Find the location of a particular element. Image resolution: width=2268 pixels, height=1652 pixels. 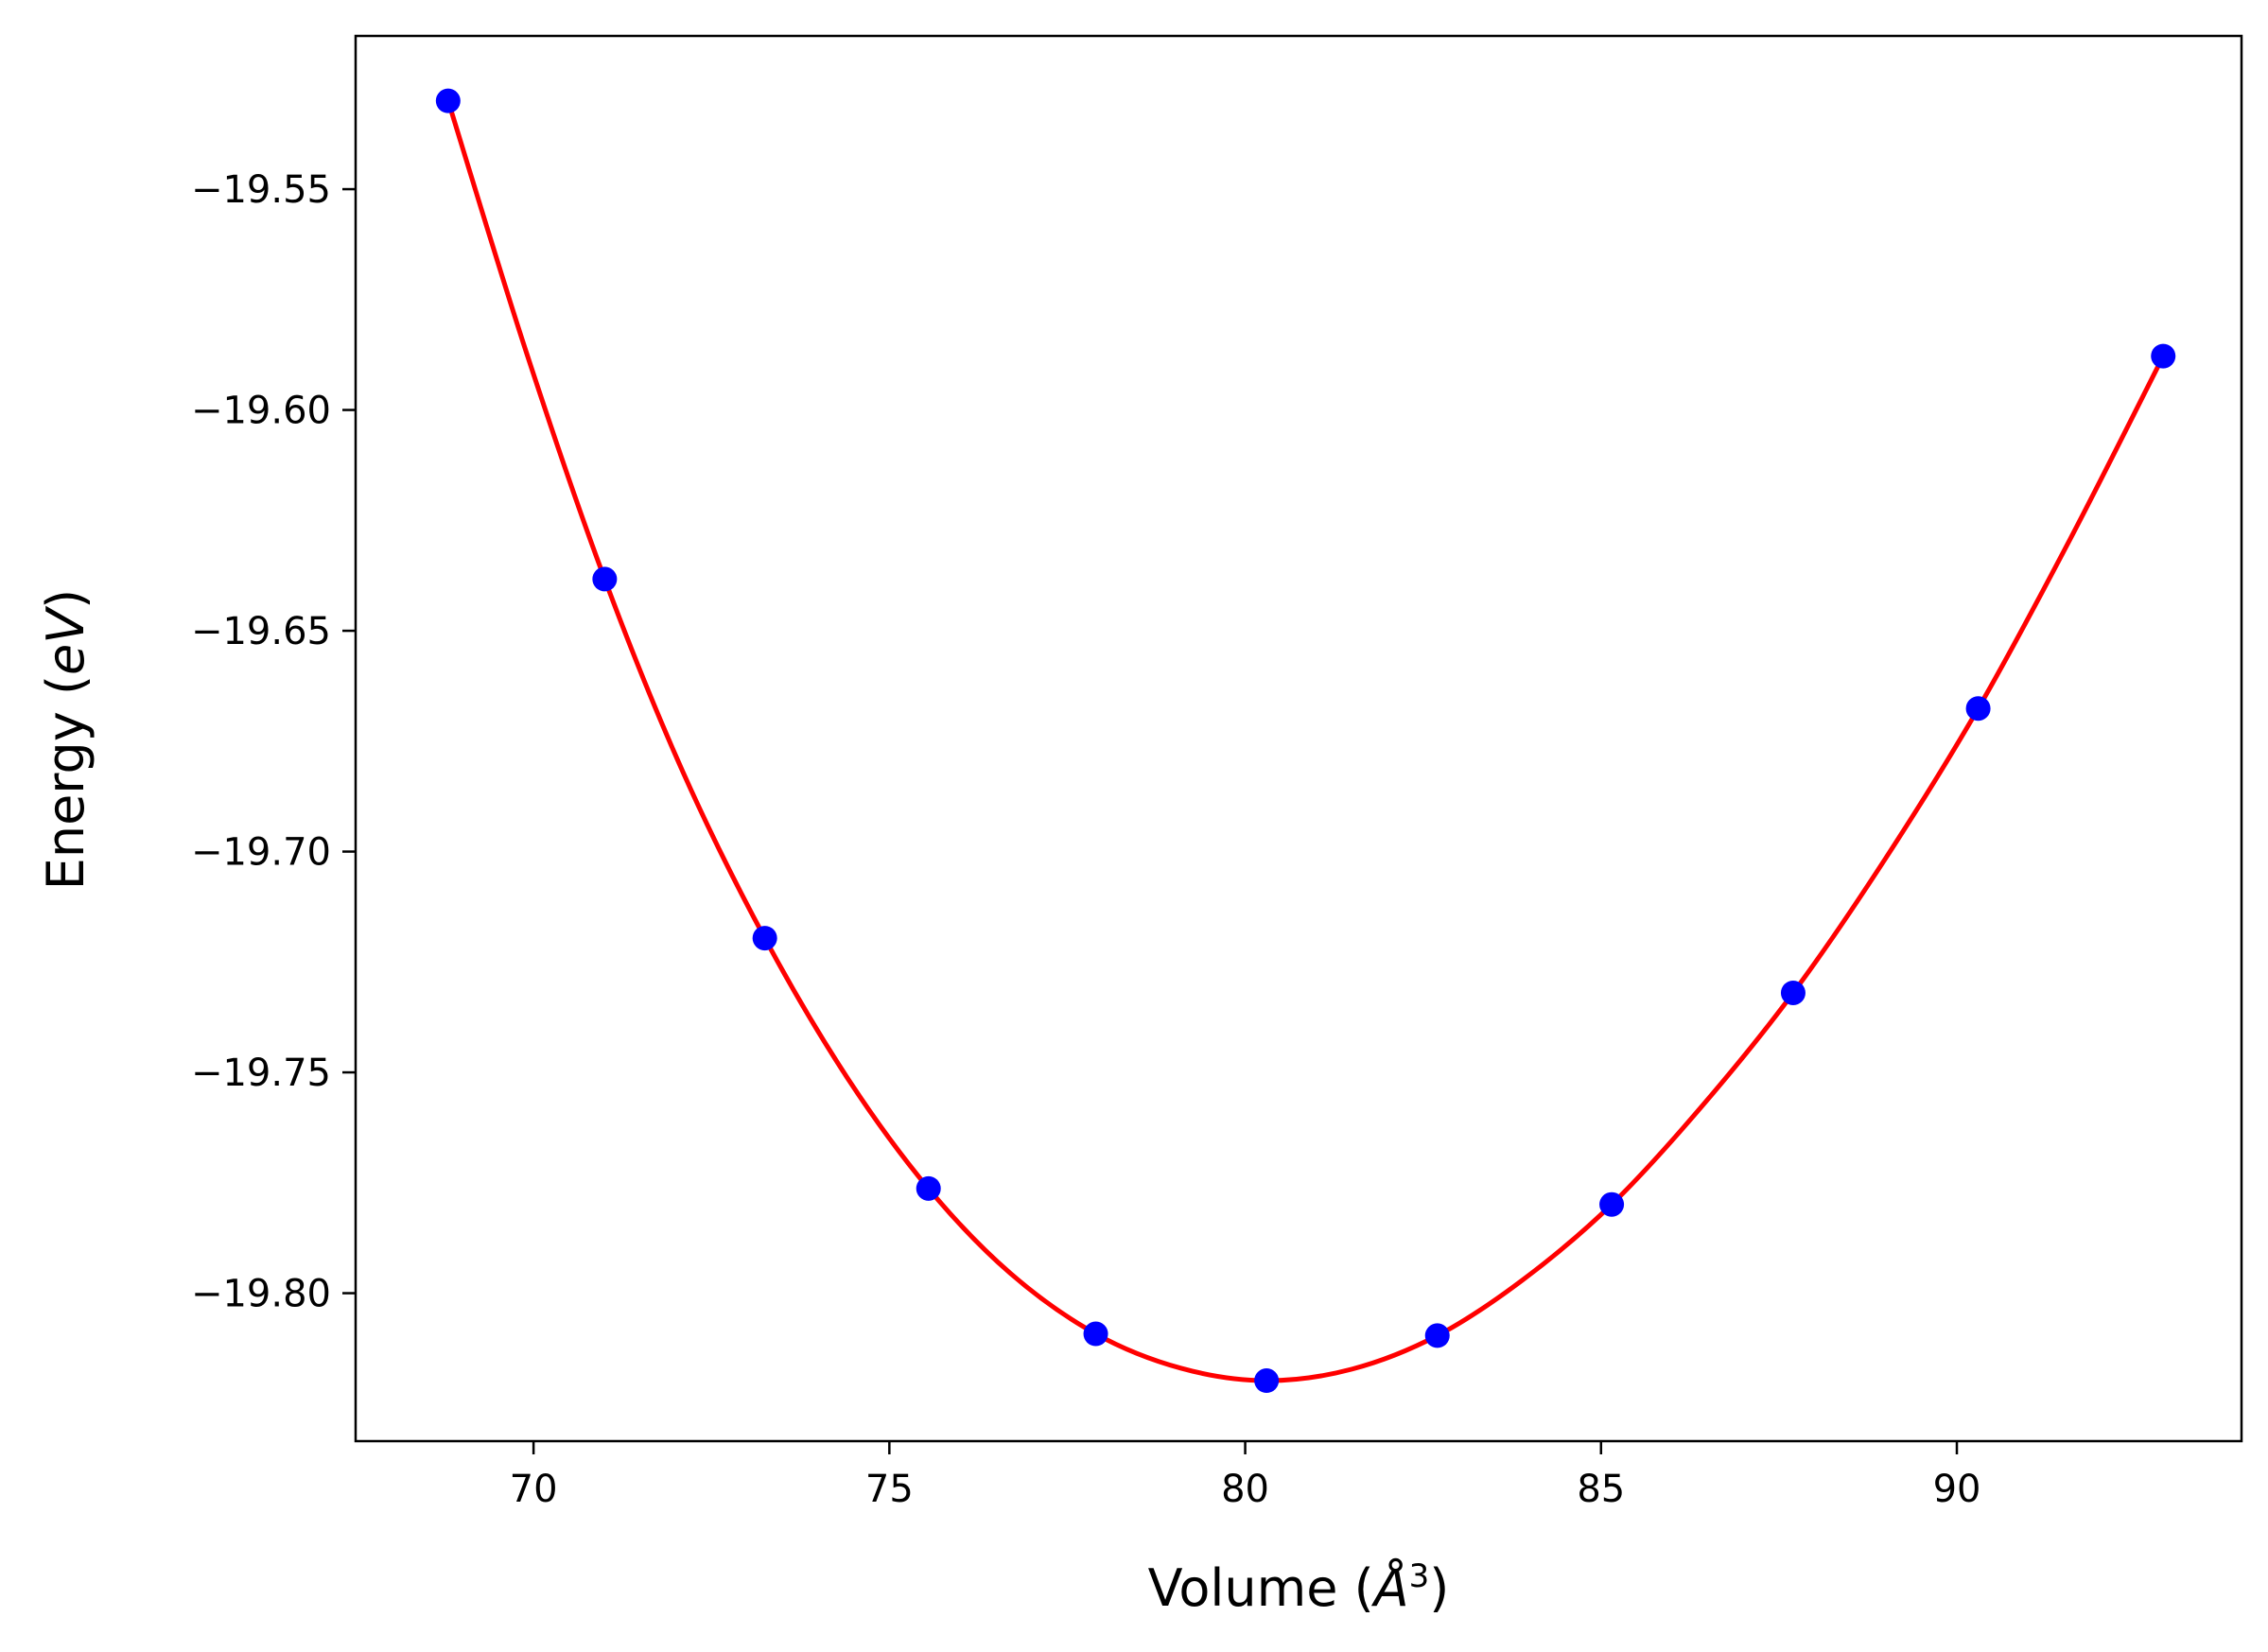

x-tick-label: 85 is located at coordinates (1601, 1490).